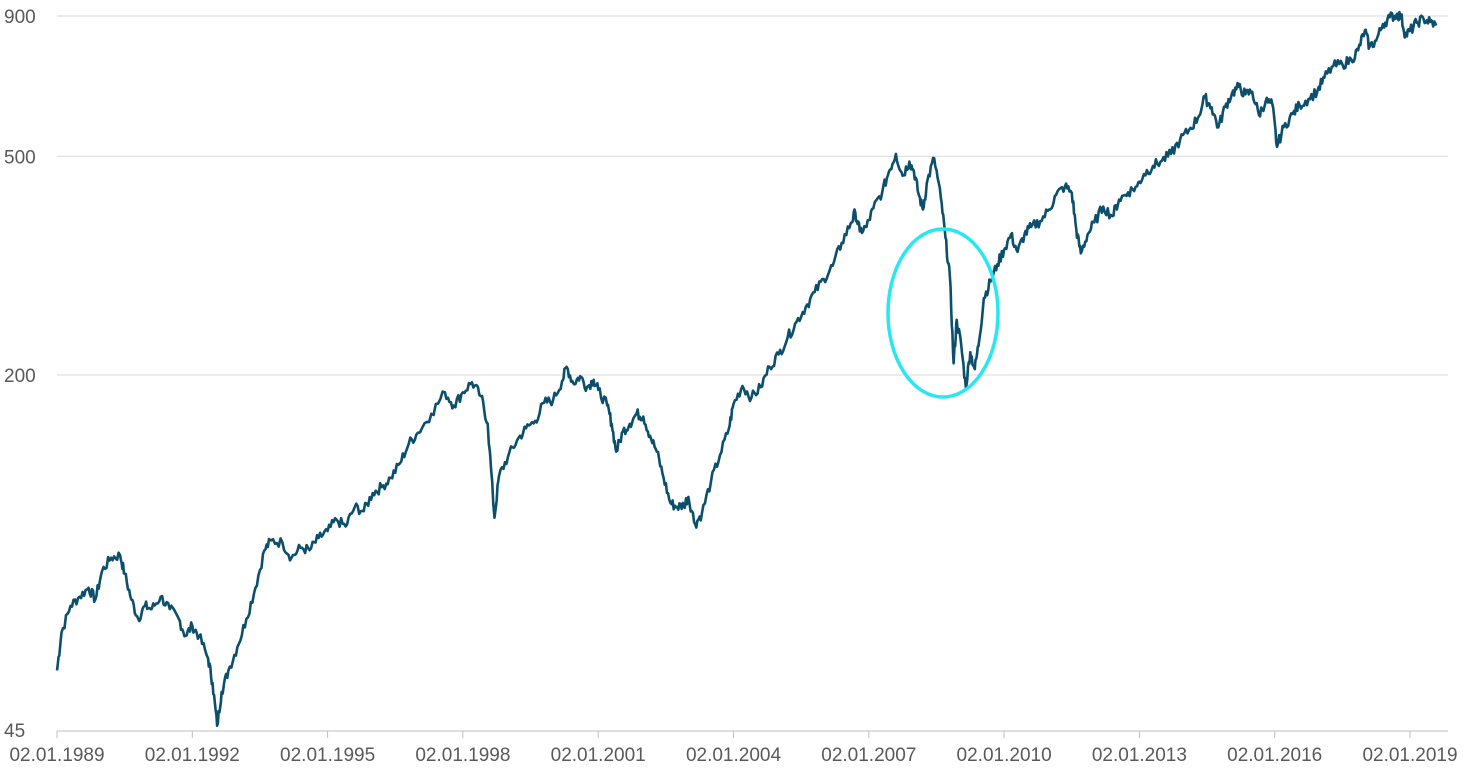 The height and width of the screenshot is (772, 1477). What do you see at coordinates (192, 755) in the screenshot?
I see `x-tick-label: 02.01.1992` at bounding box center [192, 755].